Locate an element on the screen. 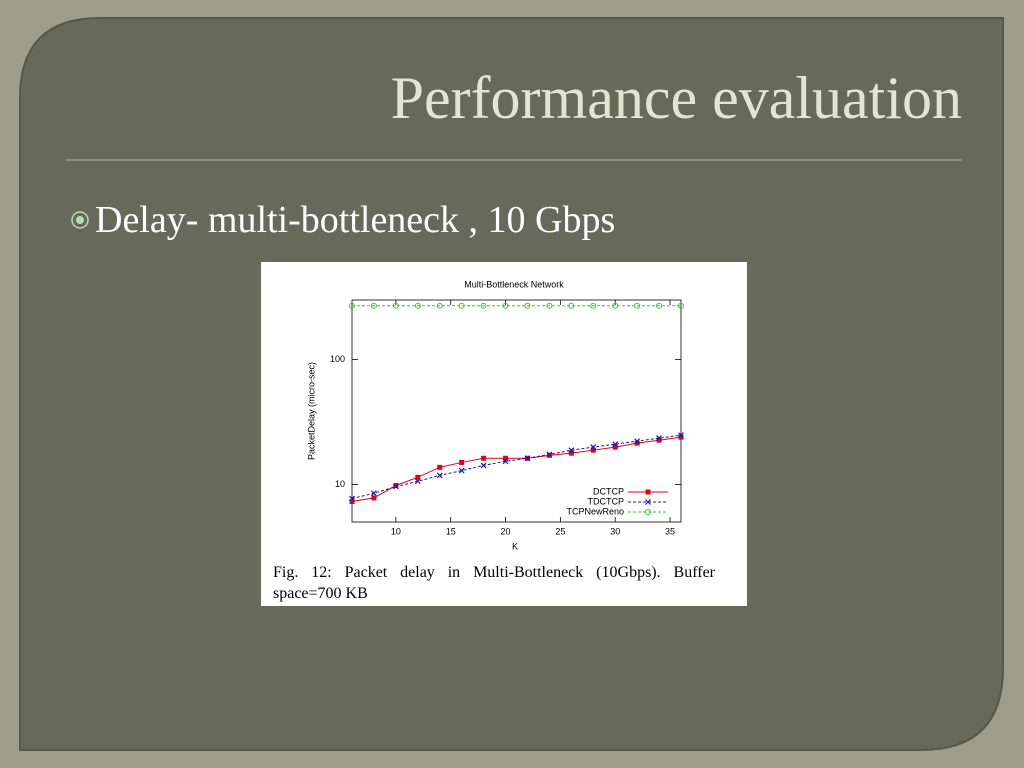 The image size is (1024, 768). y-axis-label: PacketDelay (micro-sec) is located at coordinates (311, 411).